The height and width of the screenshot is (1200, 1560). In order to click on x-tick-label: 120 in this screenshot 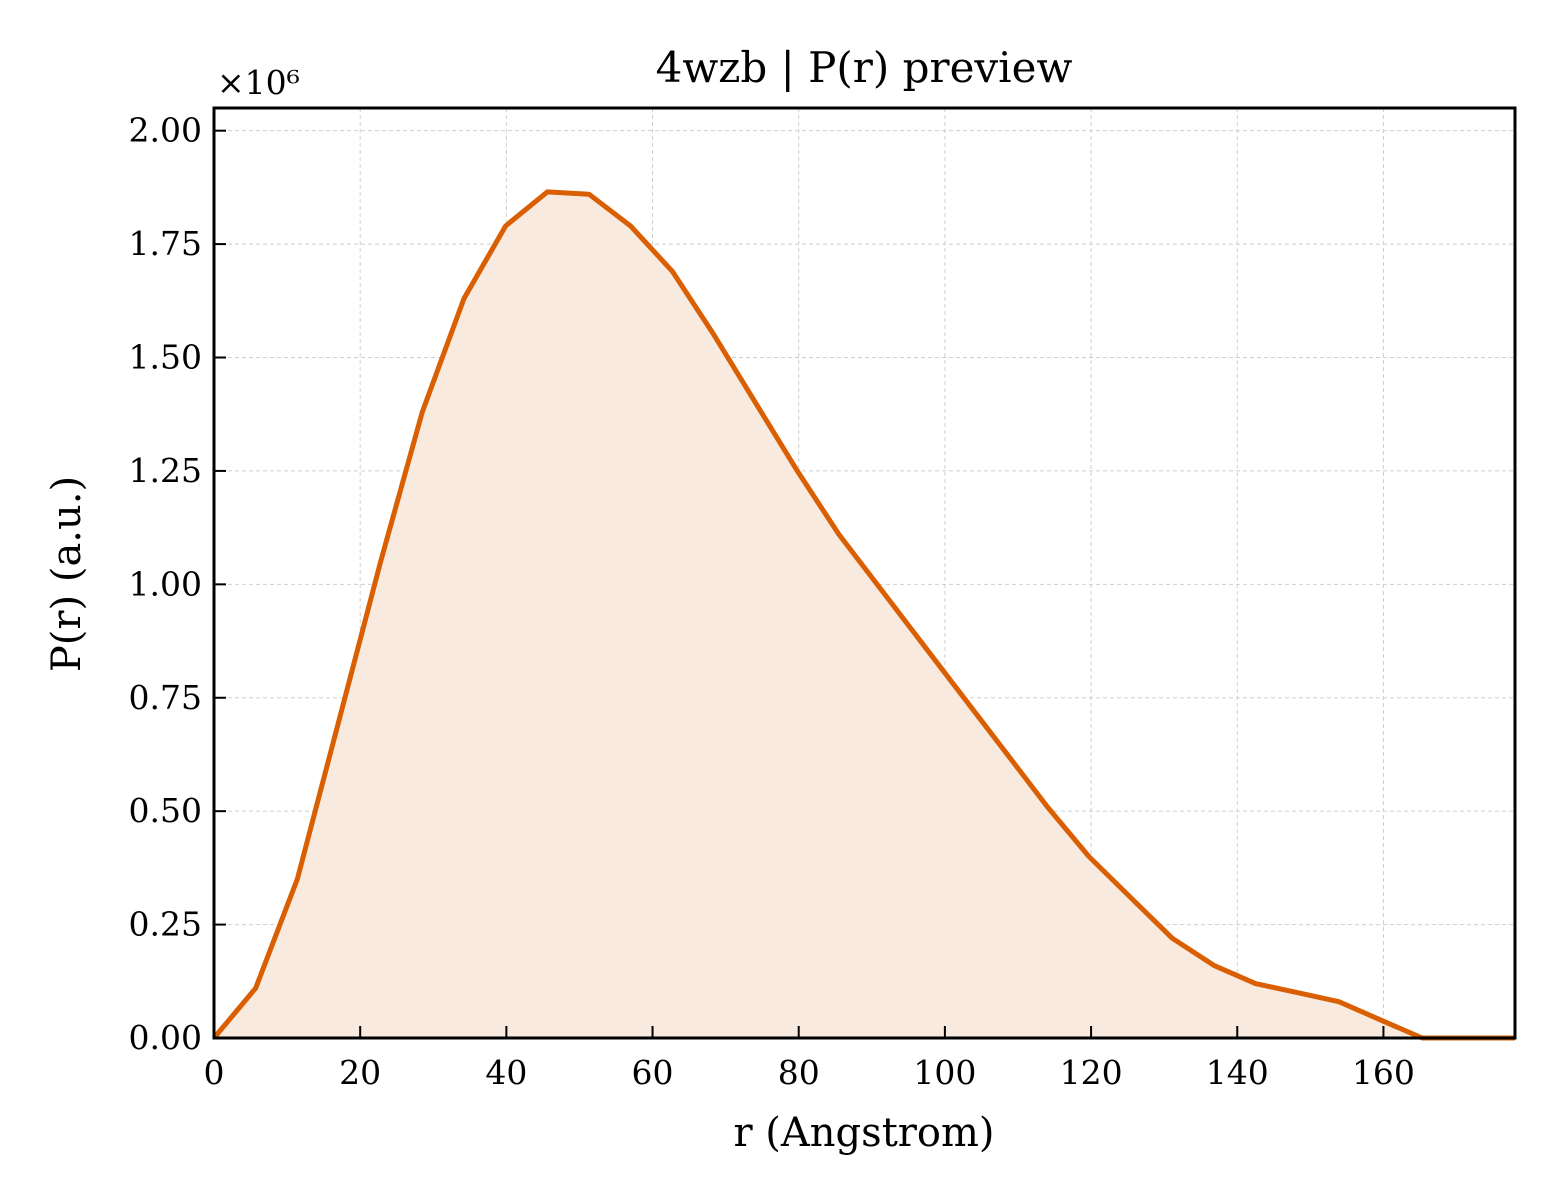, I will do `click(1091, 1072)`.